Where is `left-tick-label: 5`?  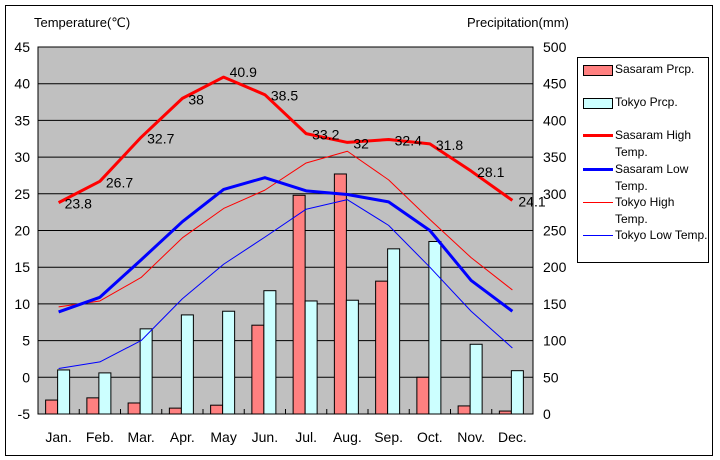 left-tick-label: 5 is located at coordinates (26, 341).